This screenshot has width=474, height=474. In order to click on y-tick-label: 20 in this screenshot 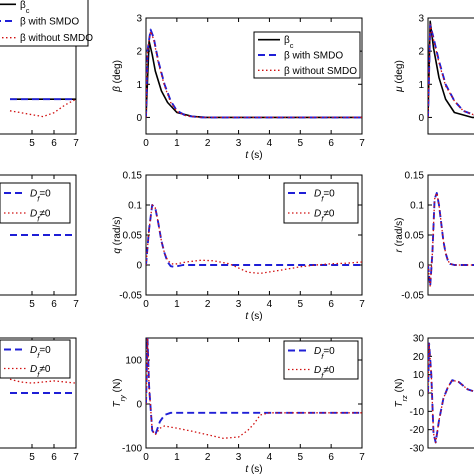, I will do `click(419, 357)`.